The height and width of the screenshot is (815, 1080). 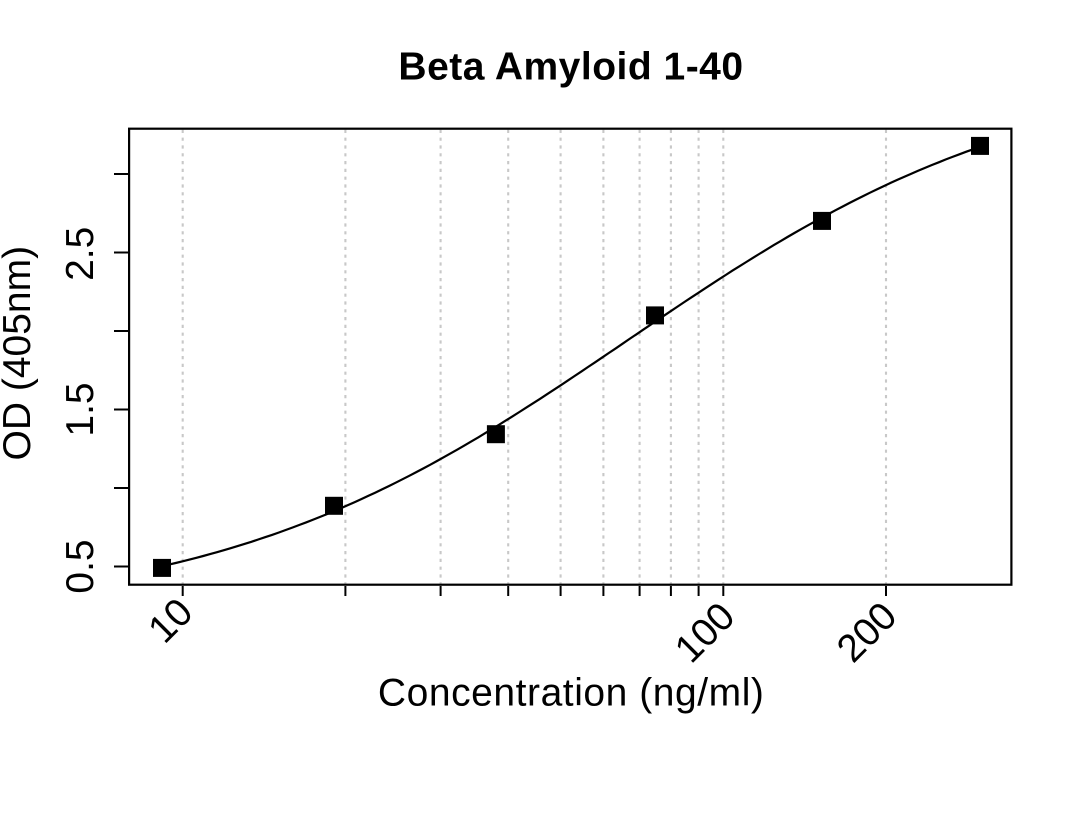 What do you see at coordinates (570, 66) in the screenshot?
I see `svg-text: Beta Amyloid 1-40` at bounding box center [570, 66].